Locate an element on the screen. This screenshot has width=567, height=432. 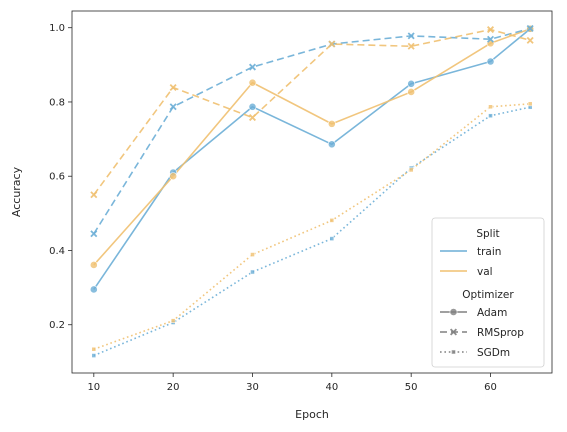
x-tick-label: 50 is located at coordinates (411, 387).